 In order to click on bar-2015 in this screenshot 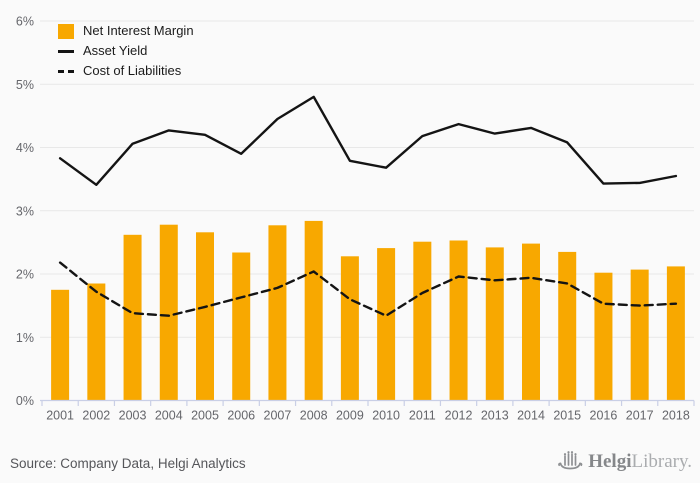, I will do `click(567, 326)`.